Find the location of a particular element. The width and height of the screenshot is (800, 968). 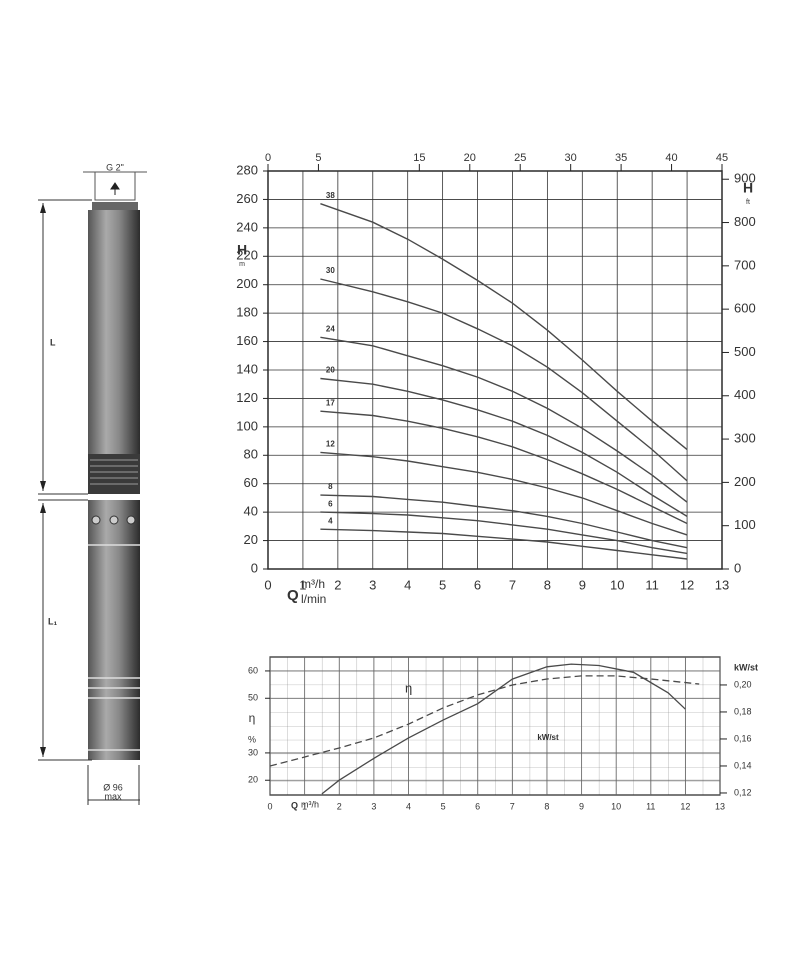

y-tick-label: 100 is located at coordinates (247, 425).